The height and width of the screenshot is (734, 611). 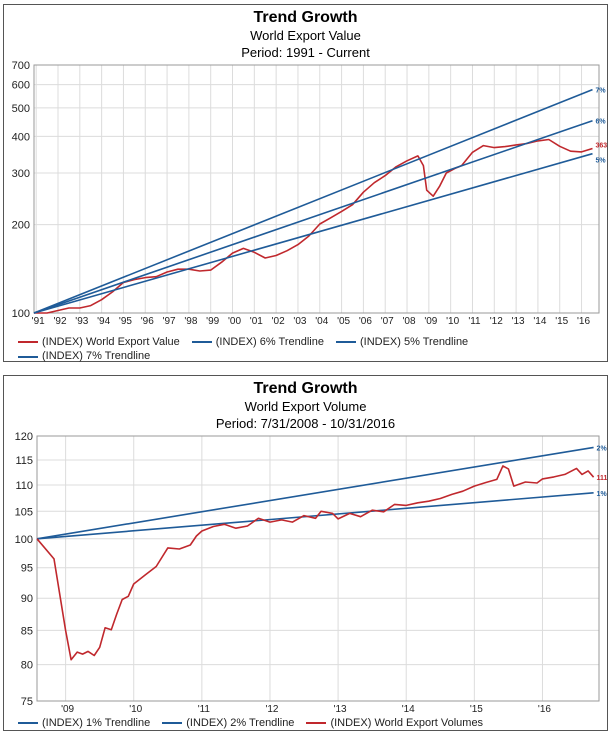 What do you see at coordinates (27, 702) in the screenshot?
I see `y-tick-label: 75` at bounding box center [27, 702].